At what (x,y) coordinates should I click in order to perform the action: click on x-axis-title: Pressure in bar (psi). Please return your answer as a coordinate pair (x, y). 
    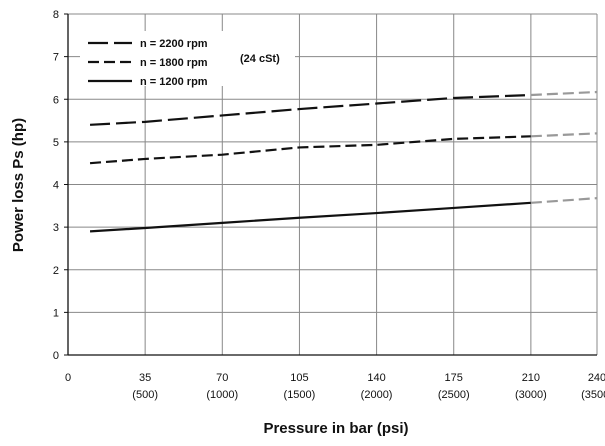
    Looking at the image, I should click on (335, 428).